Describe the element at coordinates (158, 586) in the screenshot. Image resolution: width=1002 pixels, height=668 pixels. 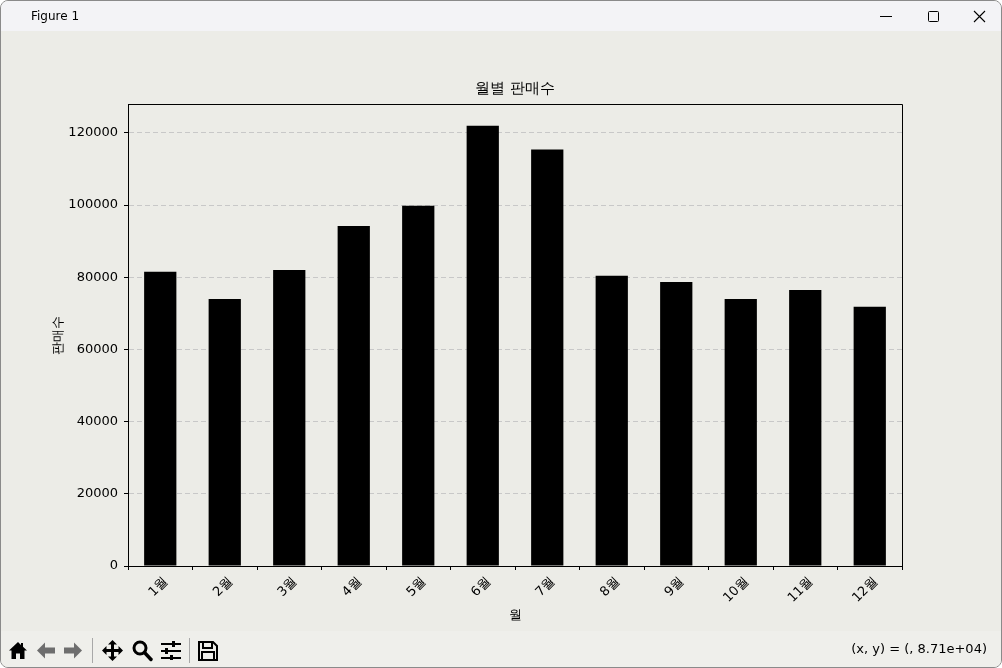
I see `x-tick-label: 1월` at that location.